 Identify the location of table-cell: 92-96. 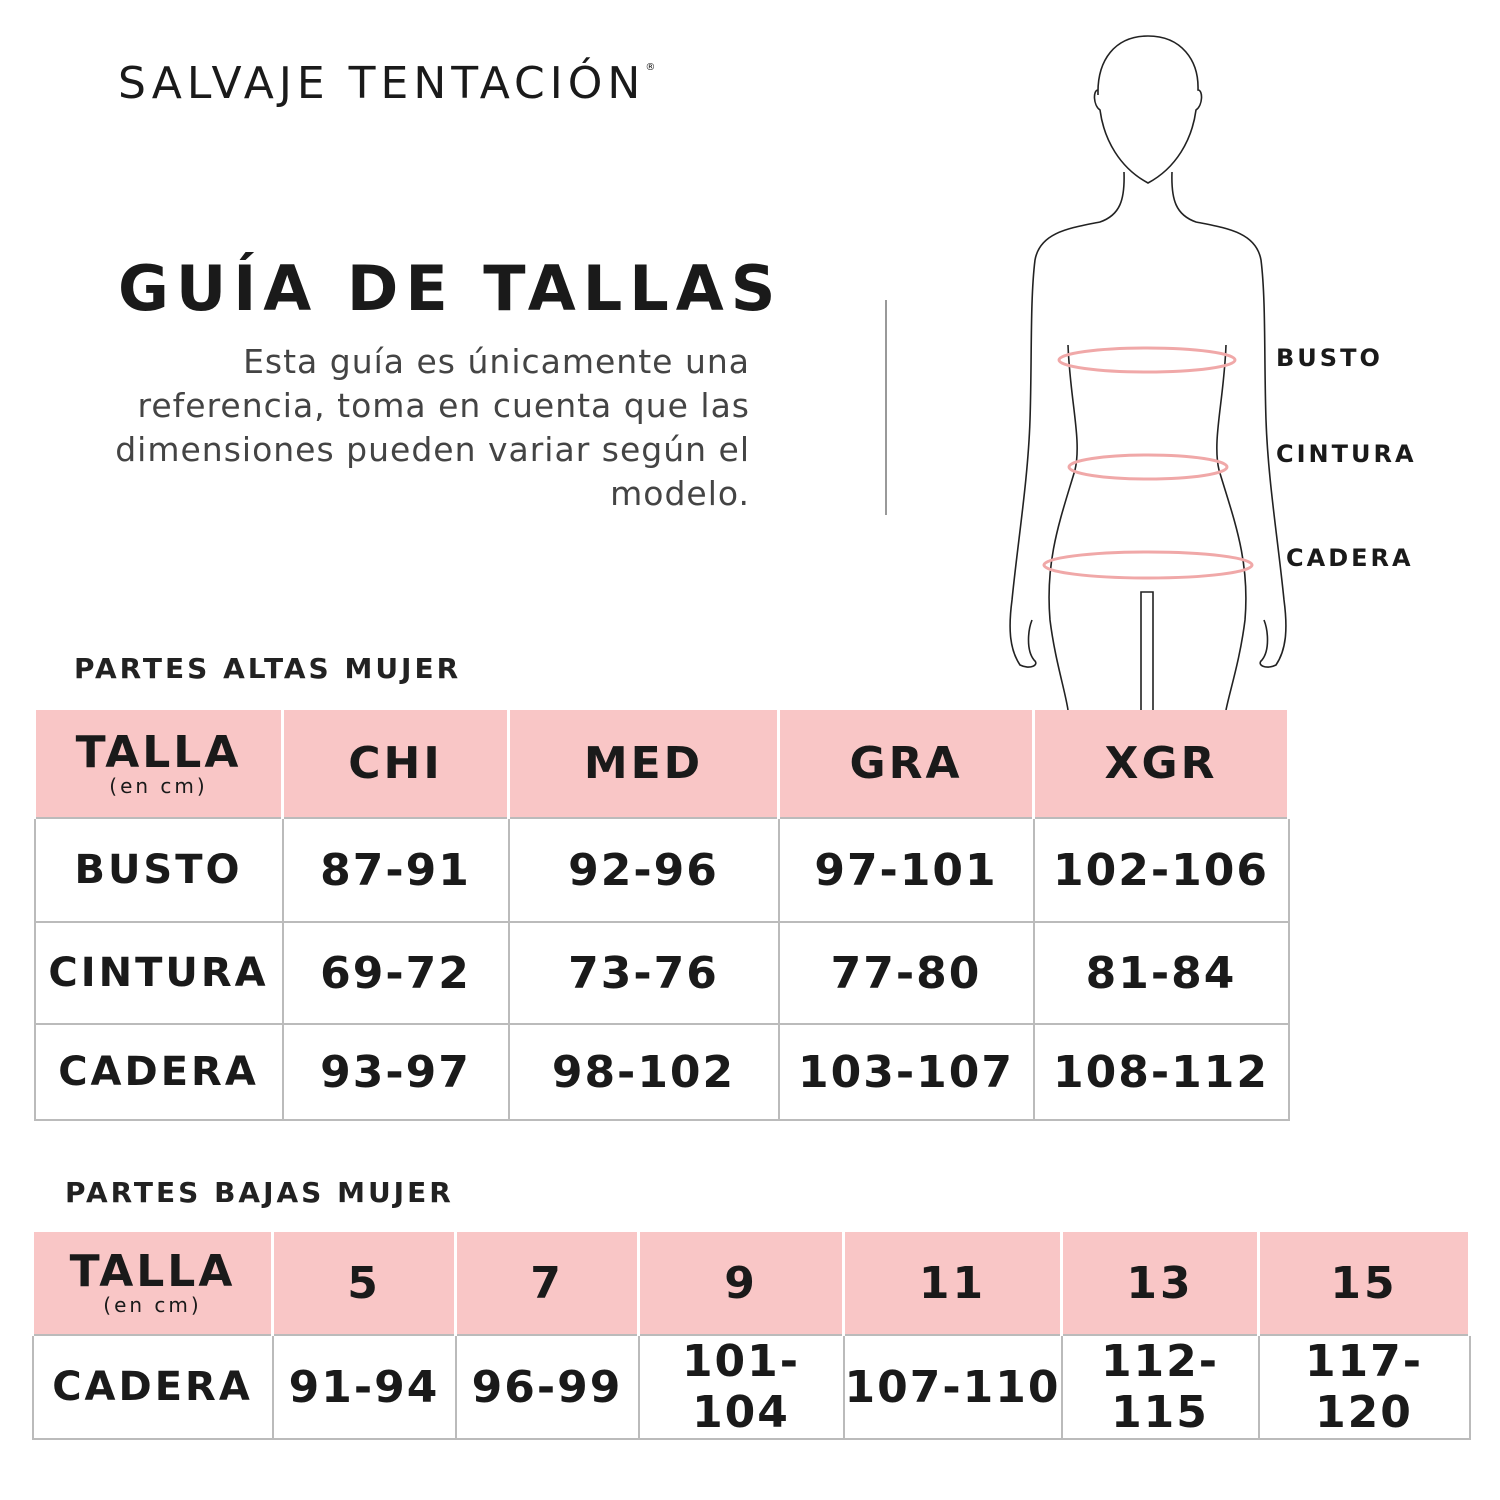
(643, 870).